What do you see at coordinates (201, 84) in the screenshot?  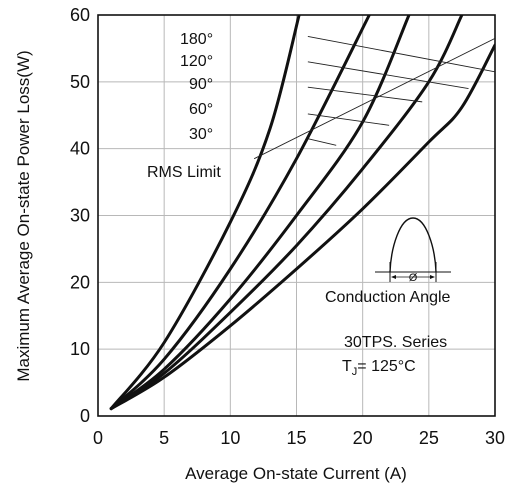 I see `angle-label-90: 90°` at bounding box center [201, 84].